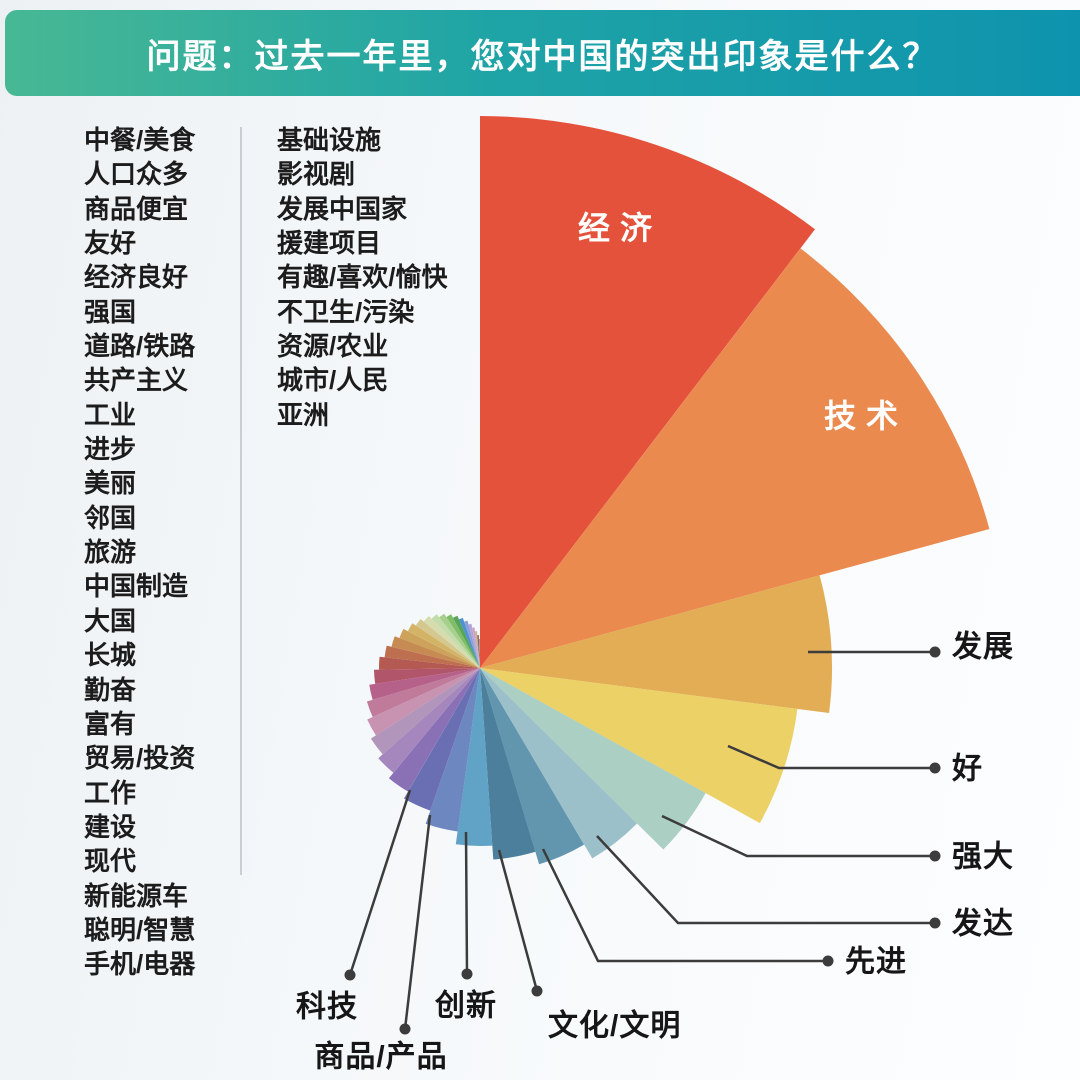 The width and height of the screenshot is (1080, 1080). Describe the element at coordinates (136, 380) in the screenshot. I see `word-item: 共产主义` at that location.